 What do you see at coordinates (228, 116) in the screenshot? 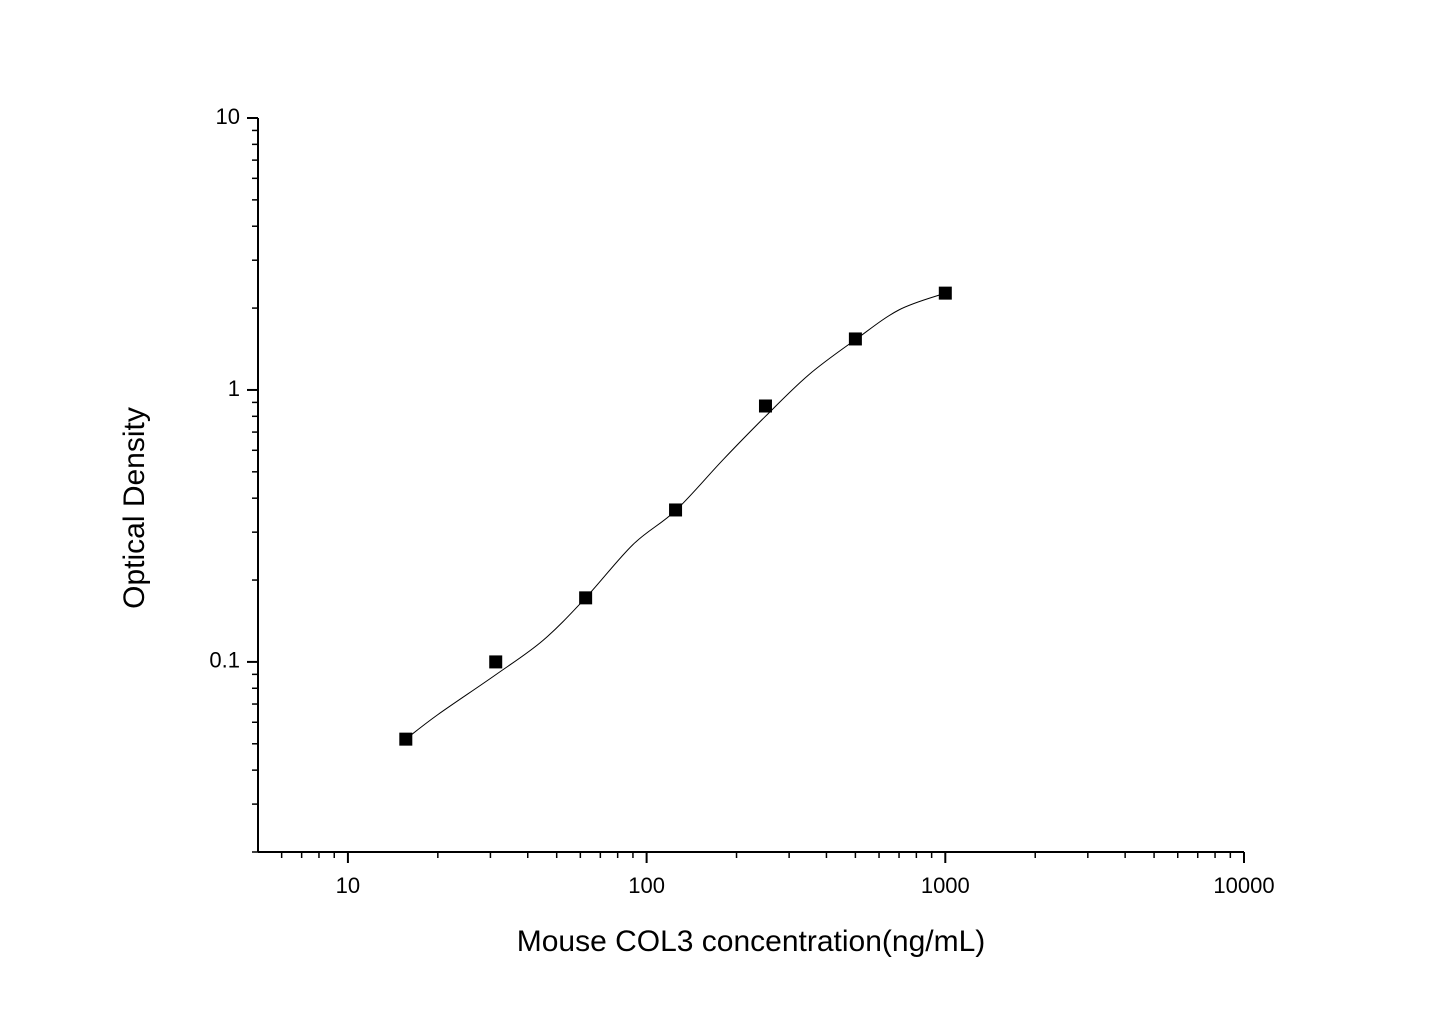
I see `y-tick-label: 10` at bounding box center [228, 116].